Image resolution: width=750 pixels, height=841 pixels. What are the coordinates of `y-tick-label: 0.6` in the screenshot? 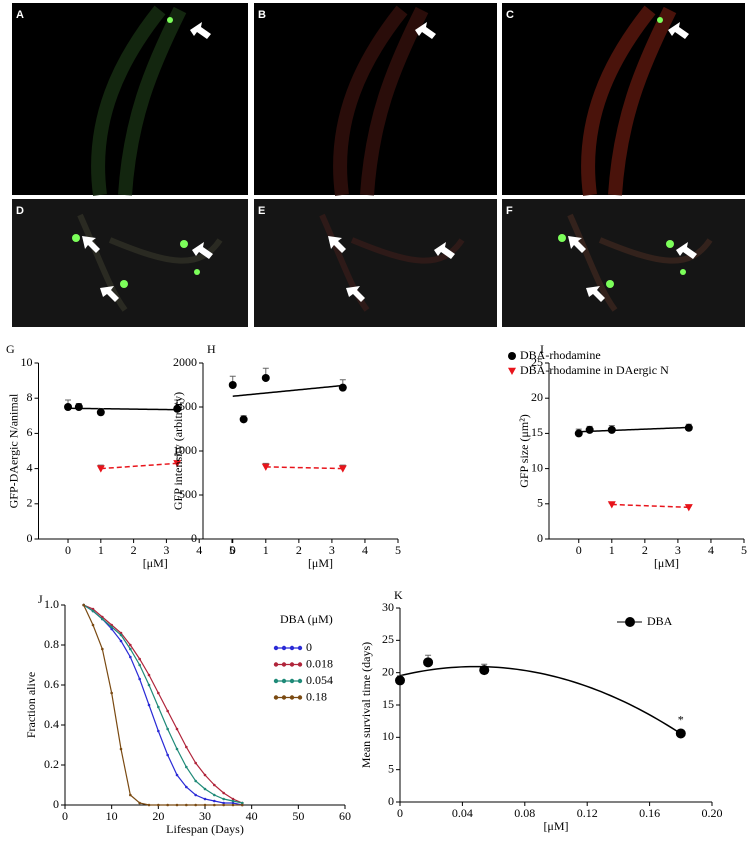 It's located at (51, 684).